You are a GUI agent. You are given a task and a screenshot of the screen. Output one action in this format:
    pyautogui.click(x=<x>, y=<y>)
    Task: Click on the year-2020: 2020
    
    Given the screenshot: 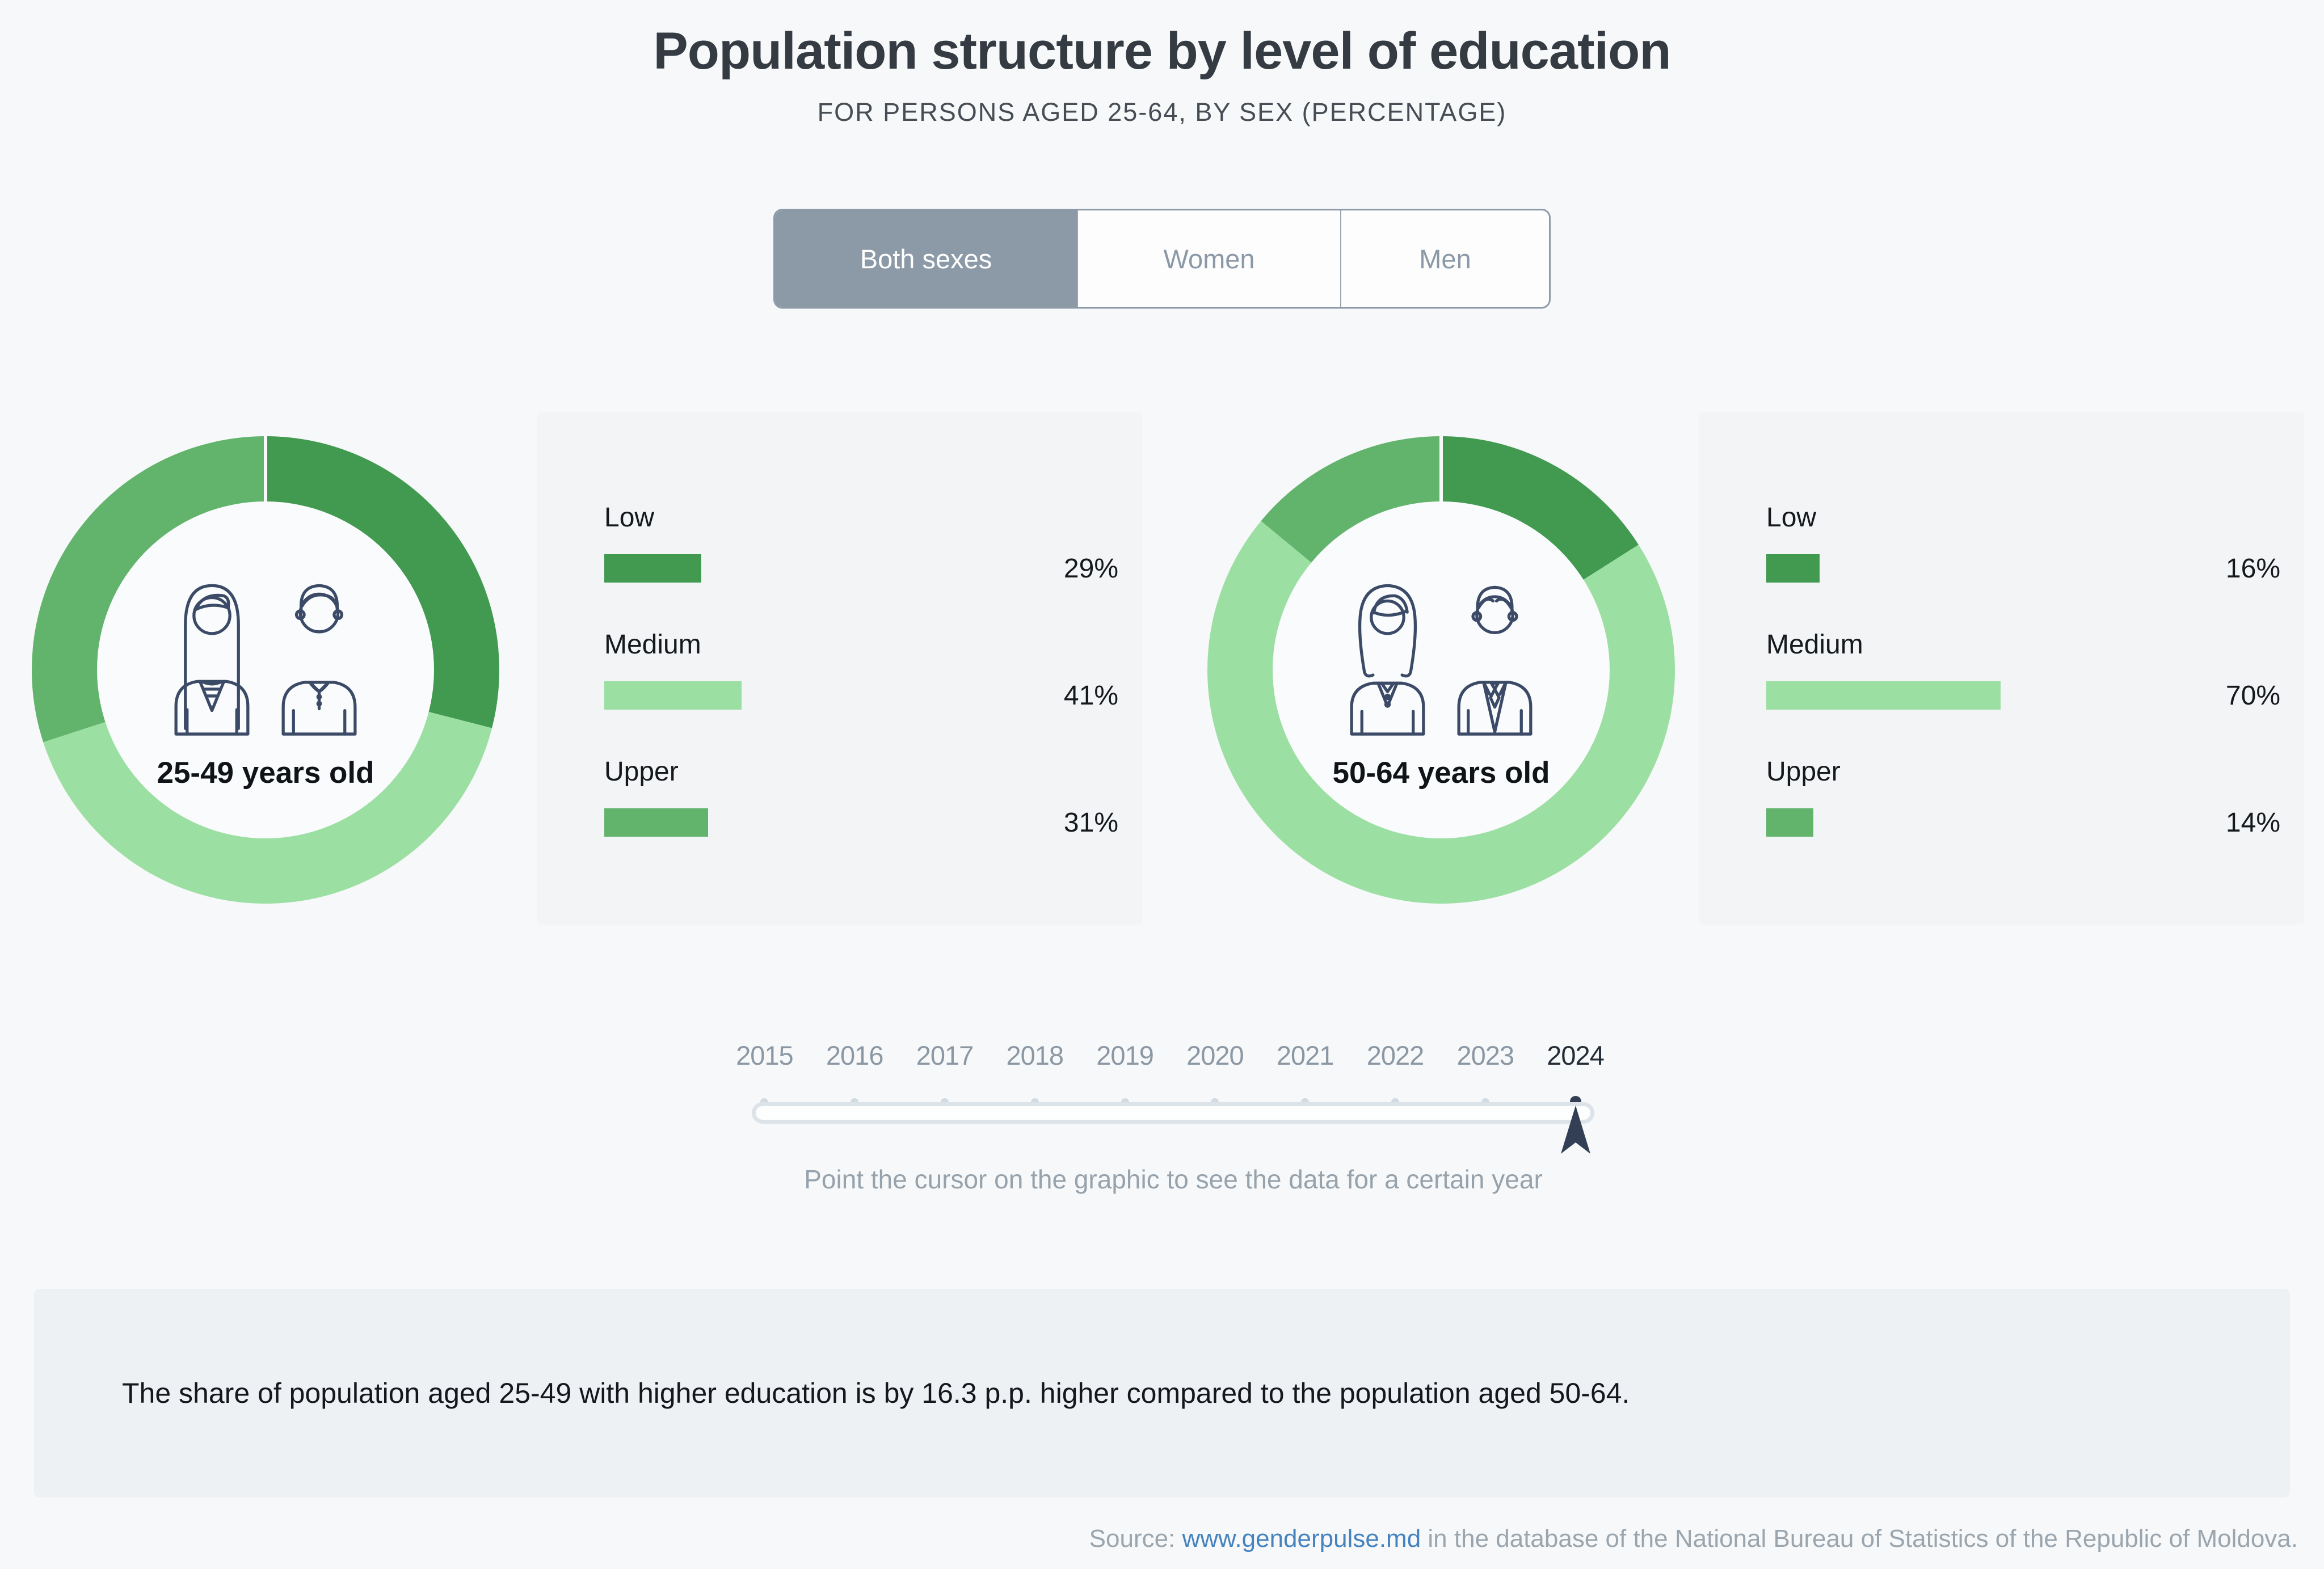 What is the action you would take?
    pyautogui.click(x=1215, y=1055)
    